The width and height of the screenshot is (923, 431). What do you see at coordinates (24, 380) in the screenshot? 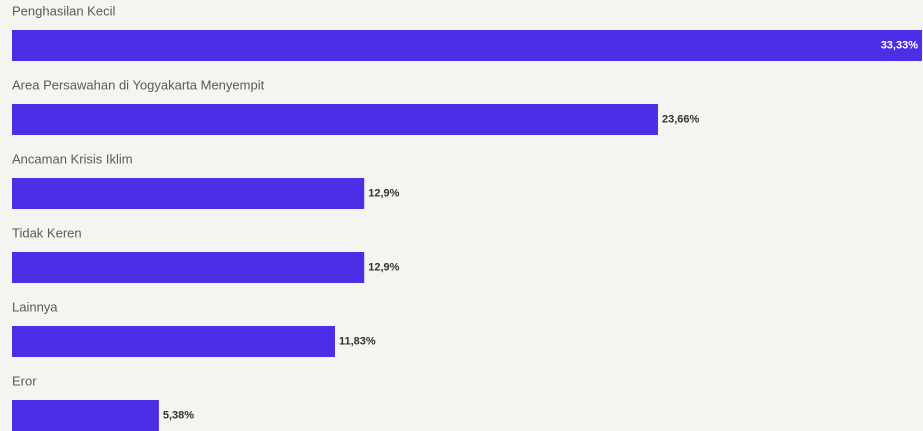
I see `category-label: Eror` at bounding box center [24, 380].